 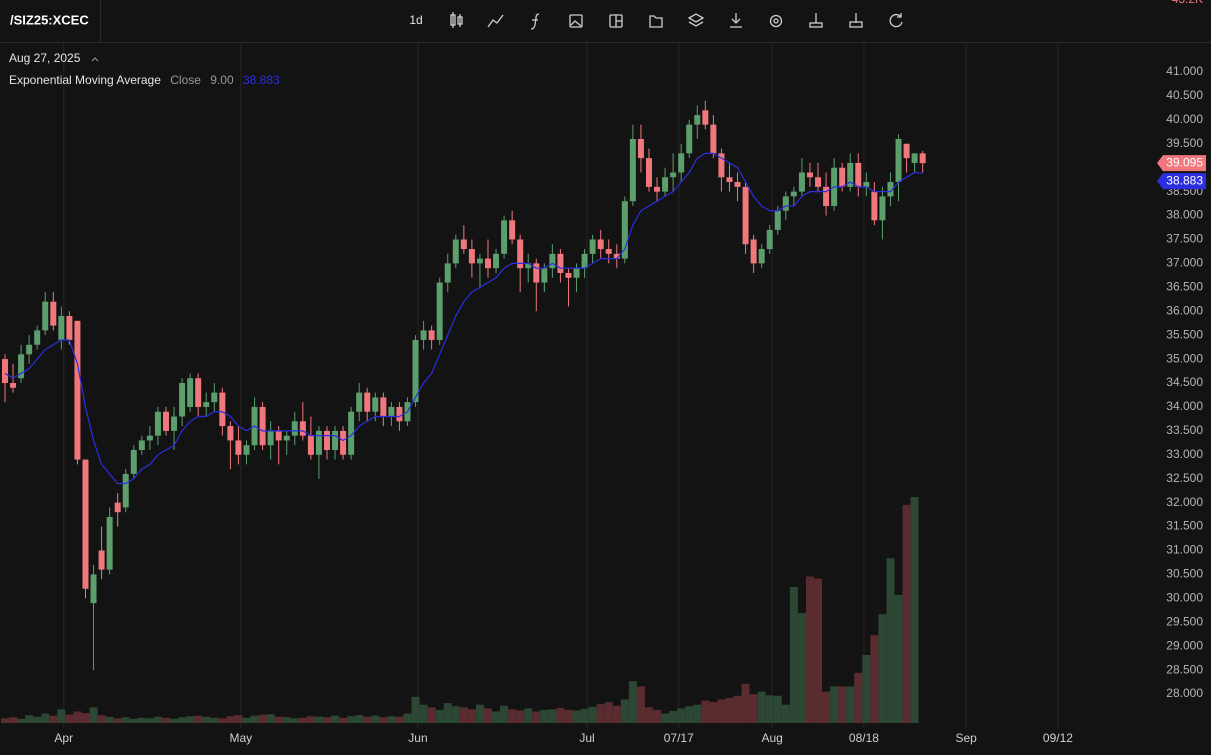 What do you see at coordinates (1184, 669) in the screenshot?
I see `y-tick-label: 28.500` at bounding box center [1184, 669].